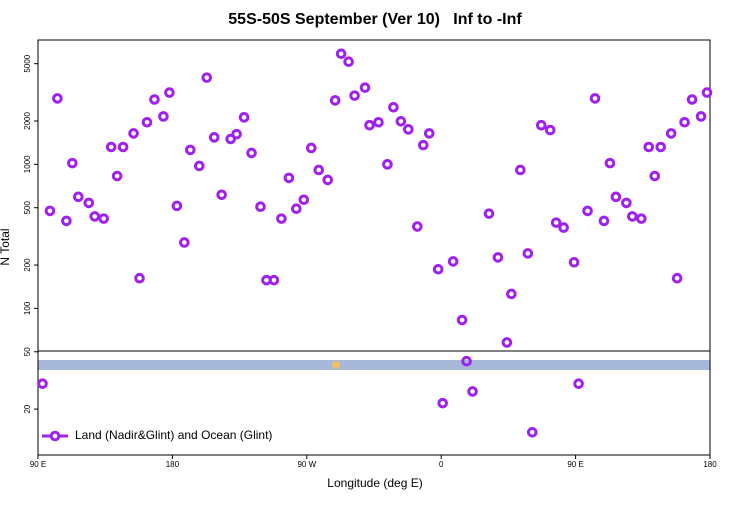 This screenshot has height=505, width=750. What do you see at coordinates (38, 464) in the screenshot?
I see `x-tick-label: 90 E` at bounding box center [38, 464].